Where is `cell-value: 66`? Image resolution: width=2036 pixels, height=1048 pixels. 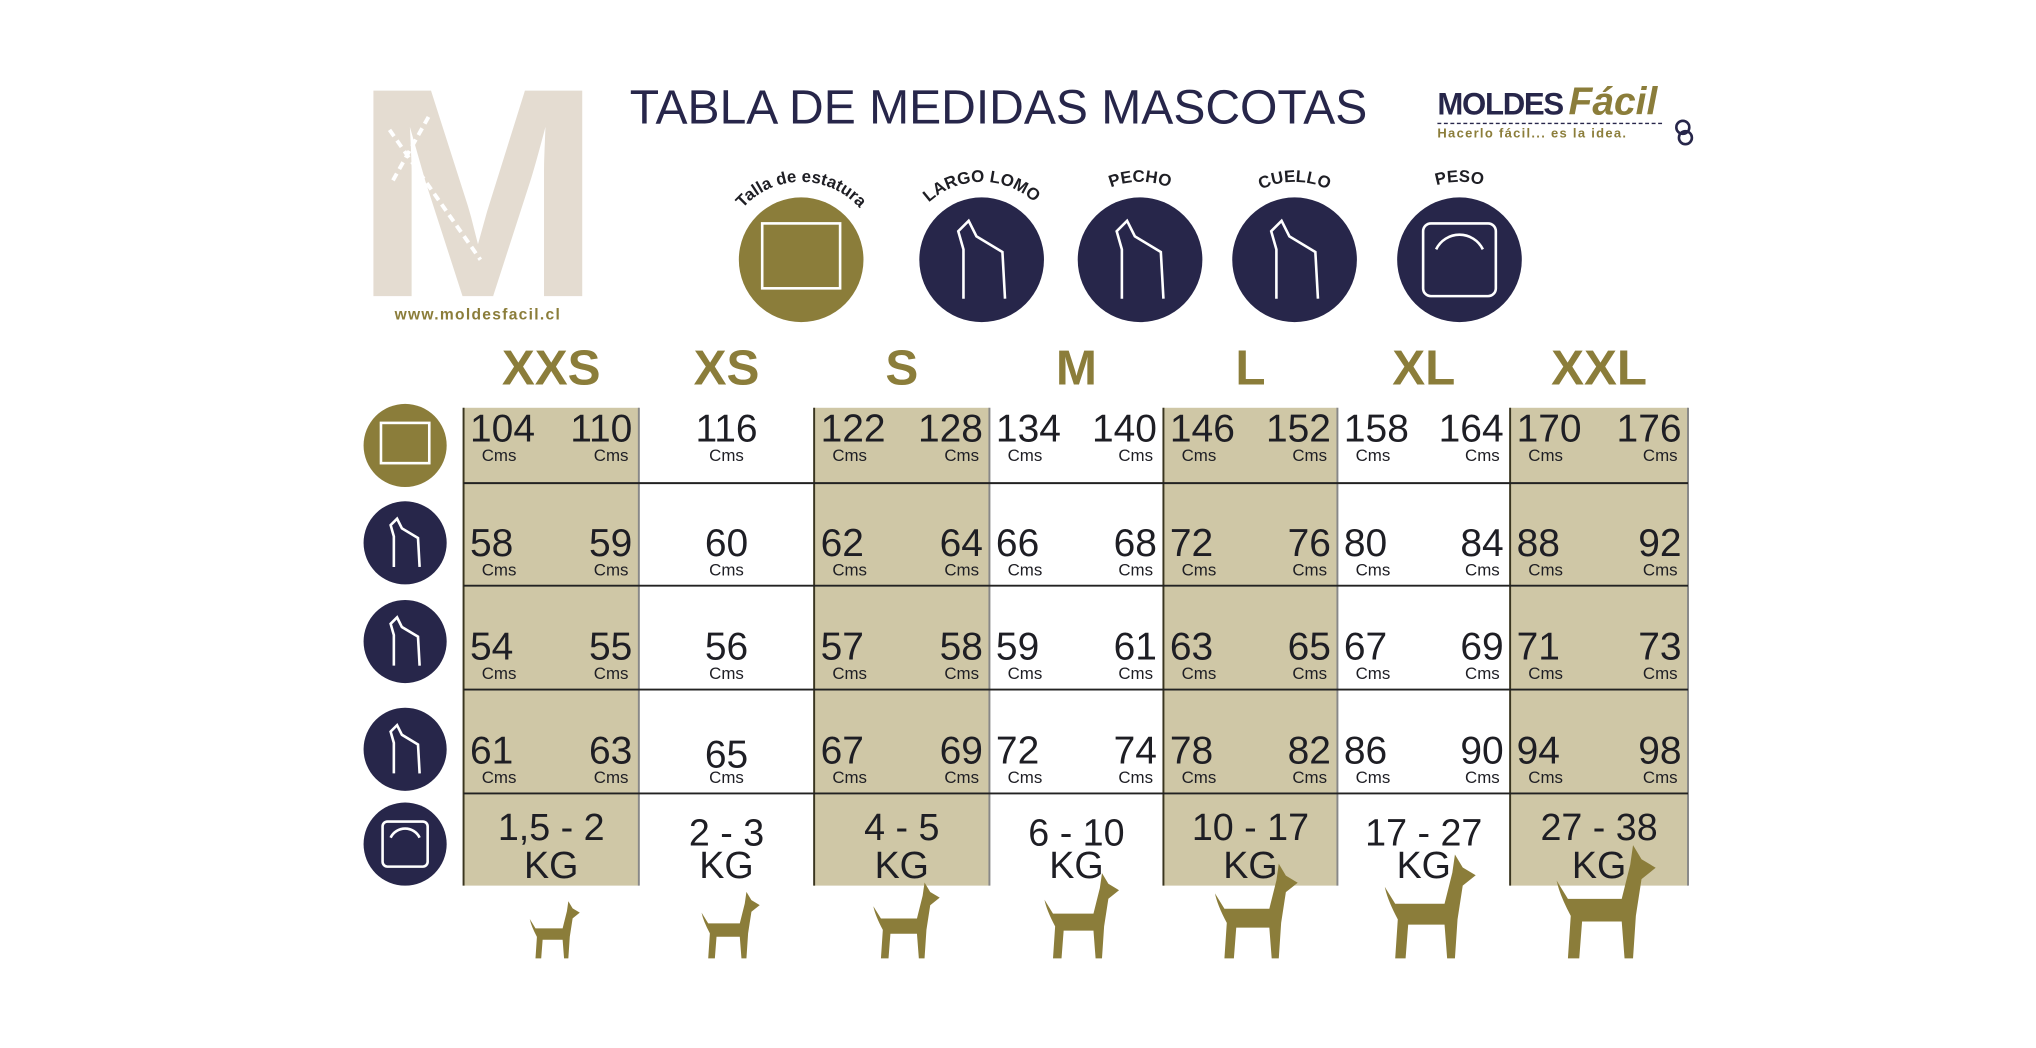 cell-value: 66 is located at coordinates (1017, 543).